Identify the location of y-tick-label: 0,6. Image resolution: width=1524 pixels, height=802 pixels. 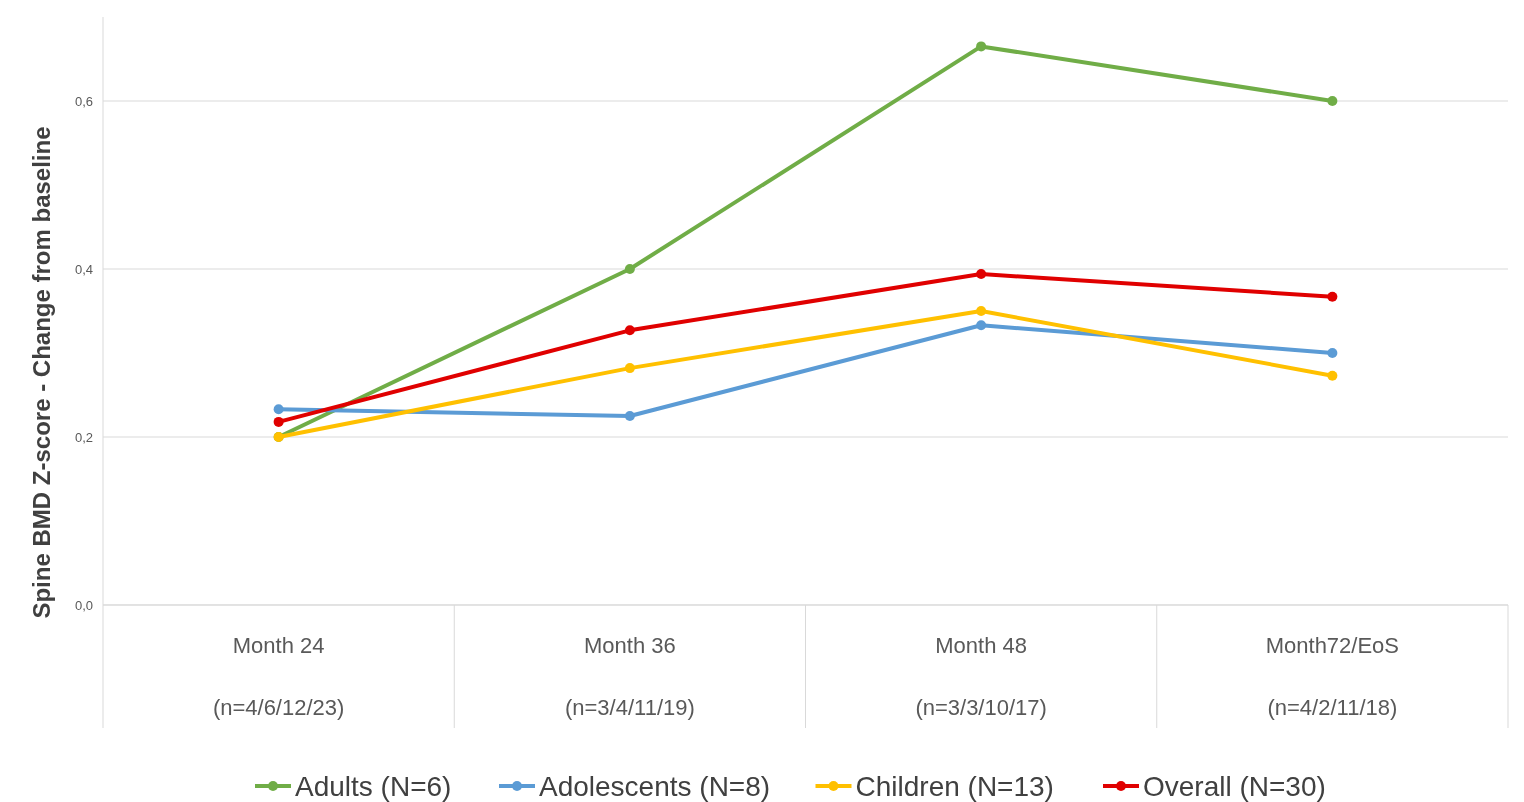
(83, 101).